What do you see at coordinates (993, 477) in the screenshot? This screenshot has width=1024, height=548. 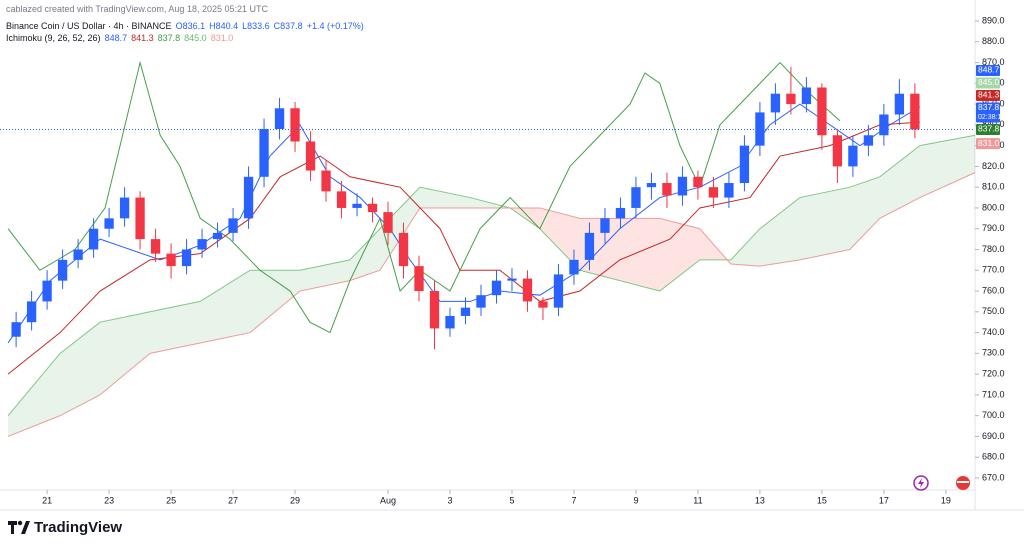 I see `y-tick-label: 670.0` at bounding box center [993, 477].